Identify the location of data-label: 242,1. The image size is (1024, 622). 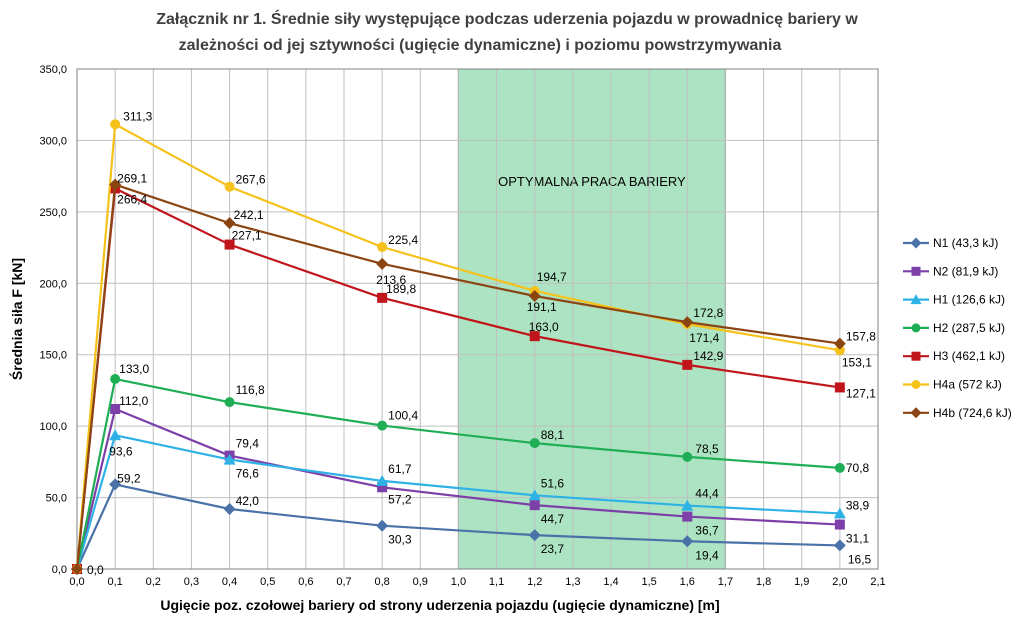
(249, 215).